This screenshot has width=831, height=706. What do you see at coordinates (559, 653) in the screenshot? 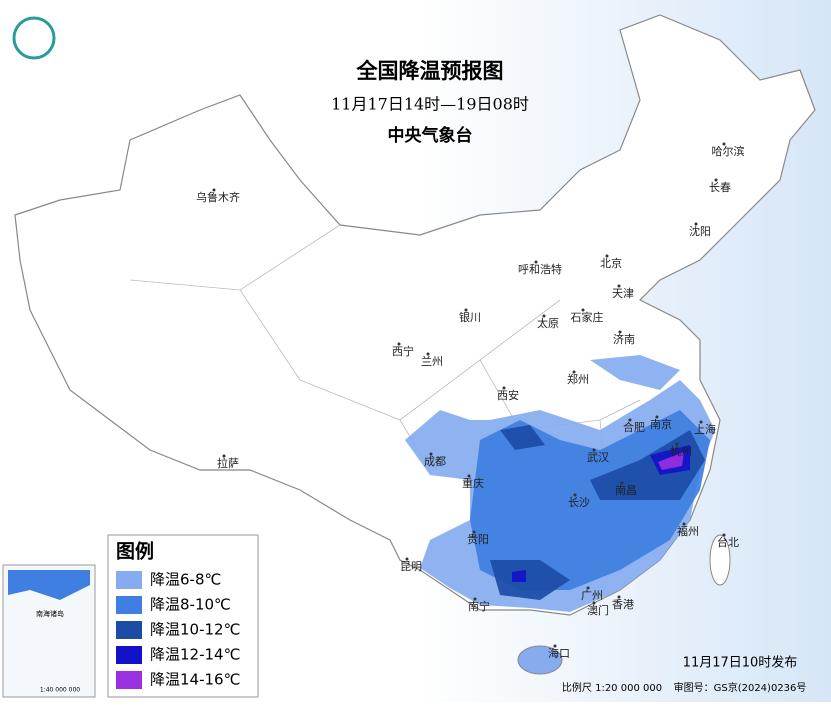
I see `city-label: 海口` at bounding box center [559, 653].